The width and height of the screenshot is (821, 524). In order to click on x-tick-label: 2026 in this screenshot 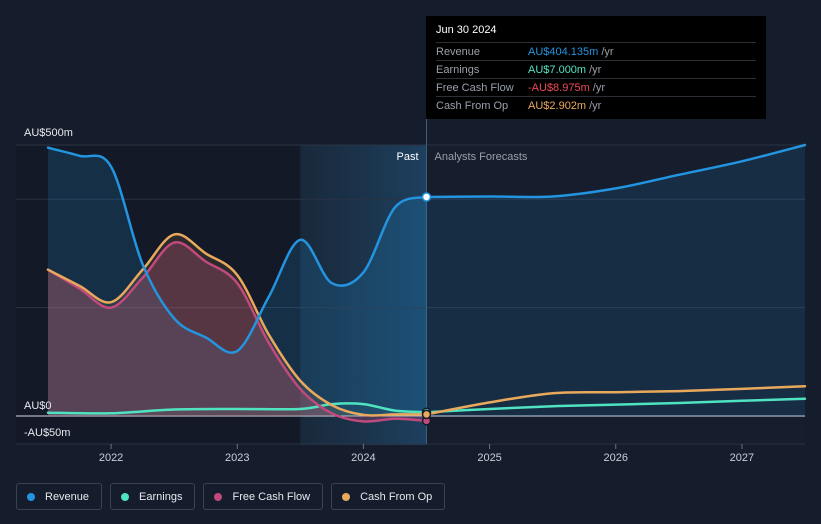, I will do `click(616, 458)`.